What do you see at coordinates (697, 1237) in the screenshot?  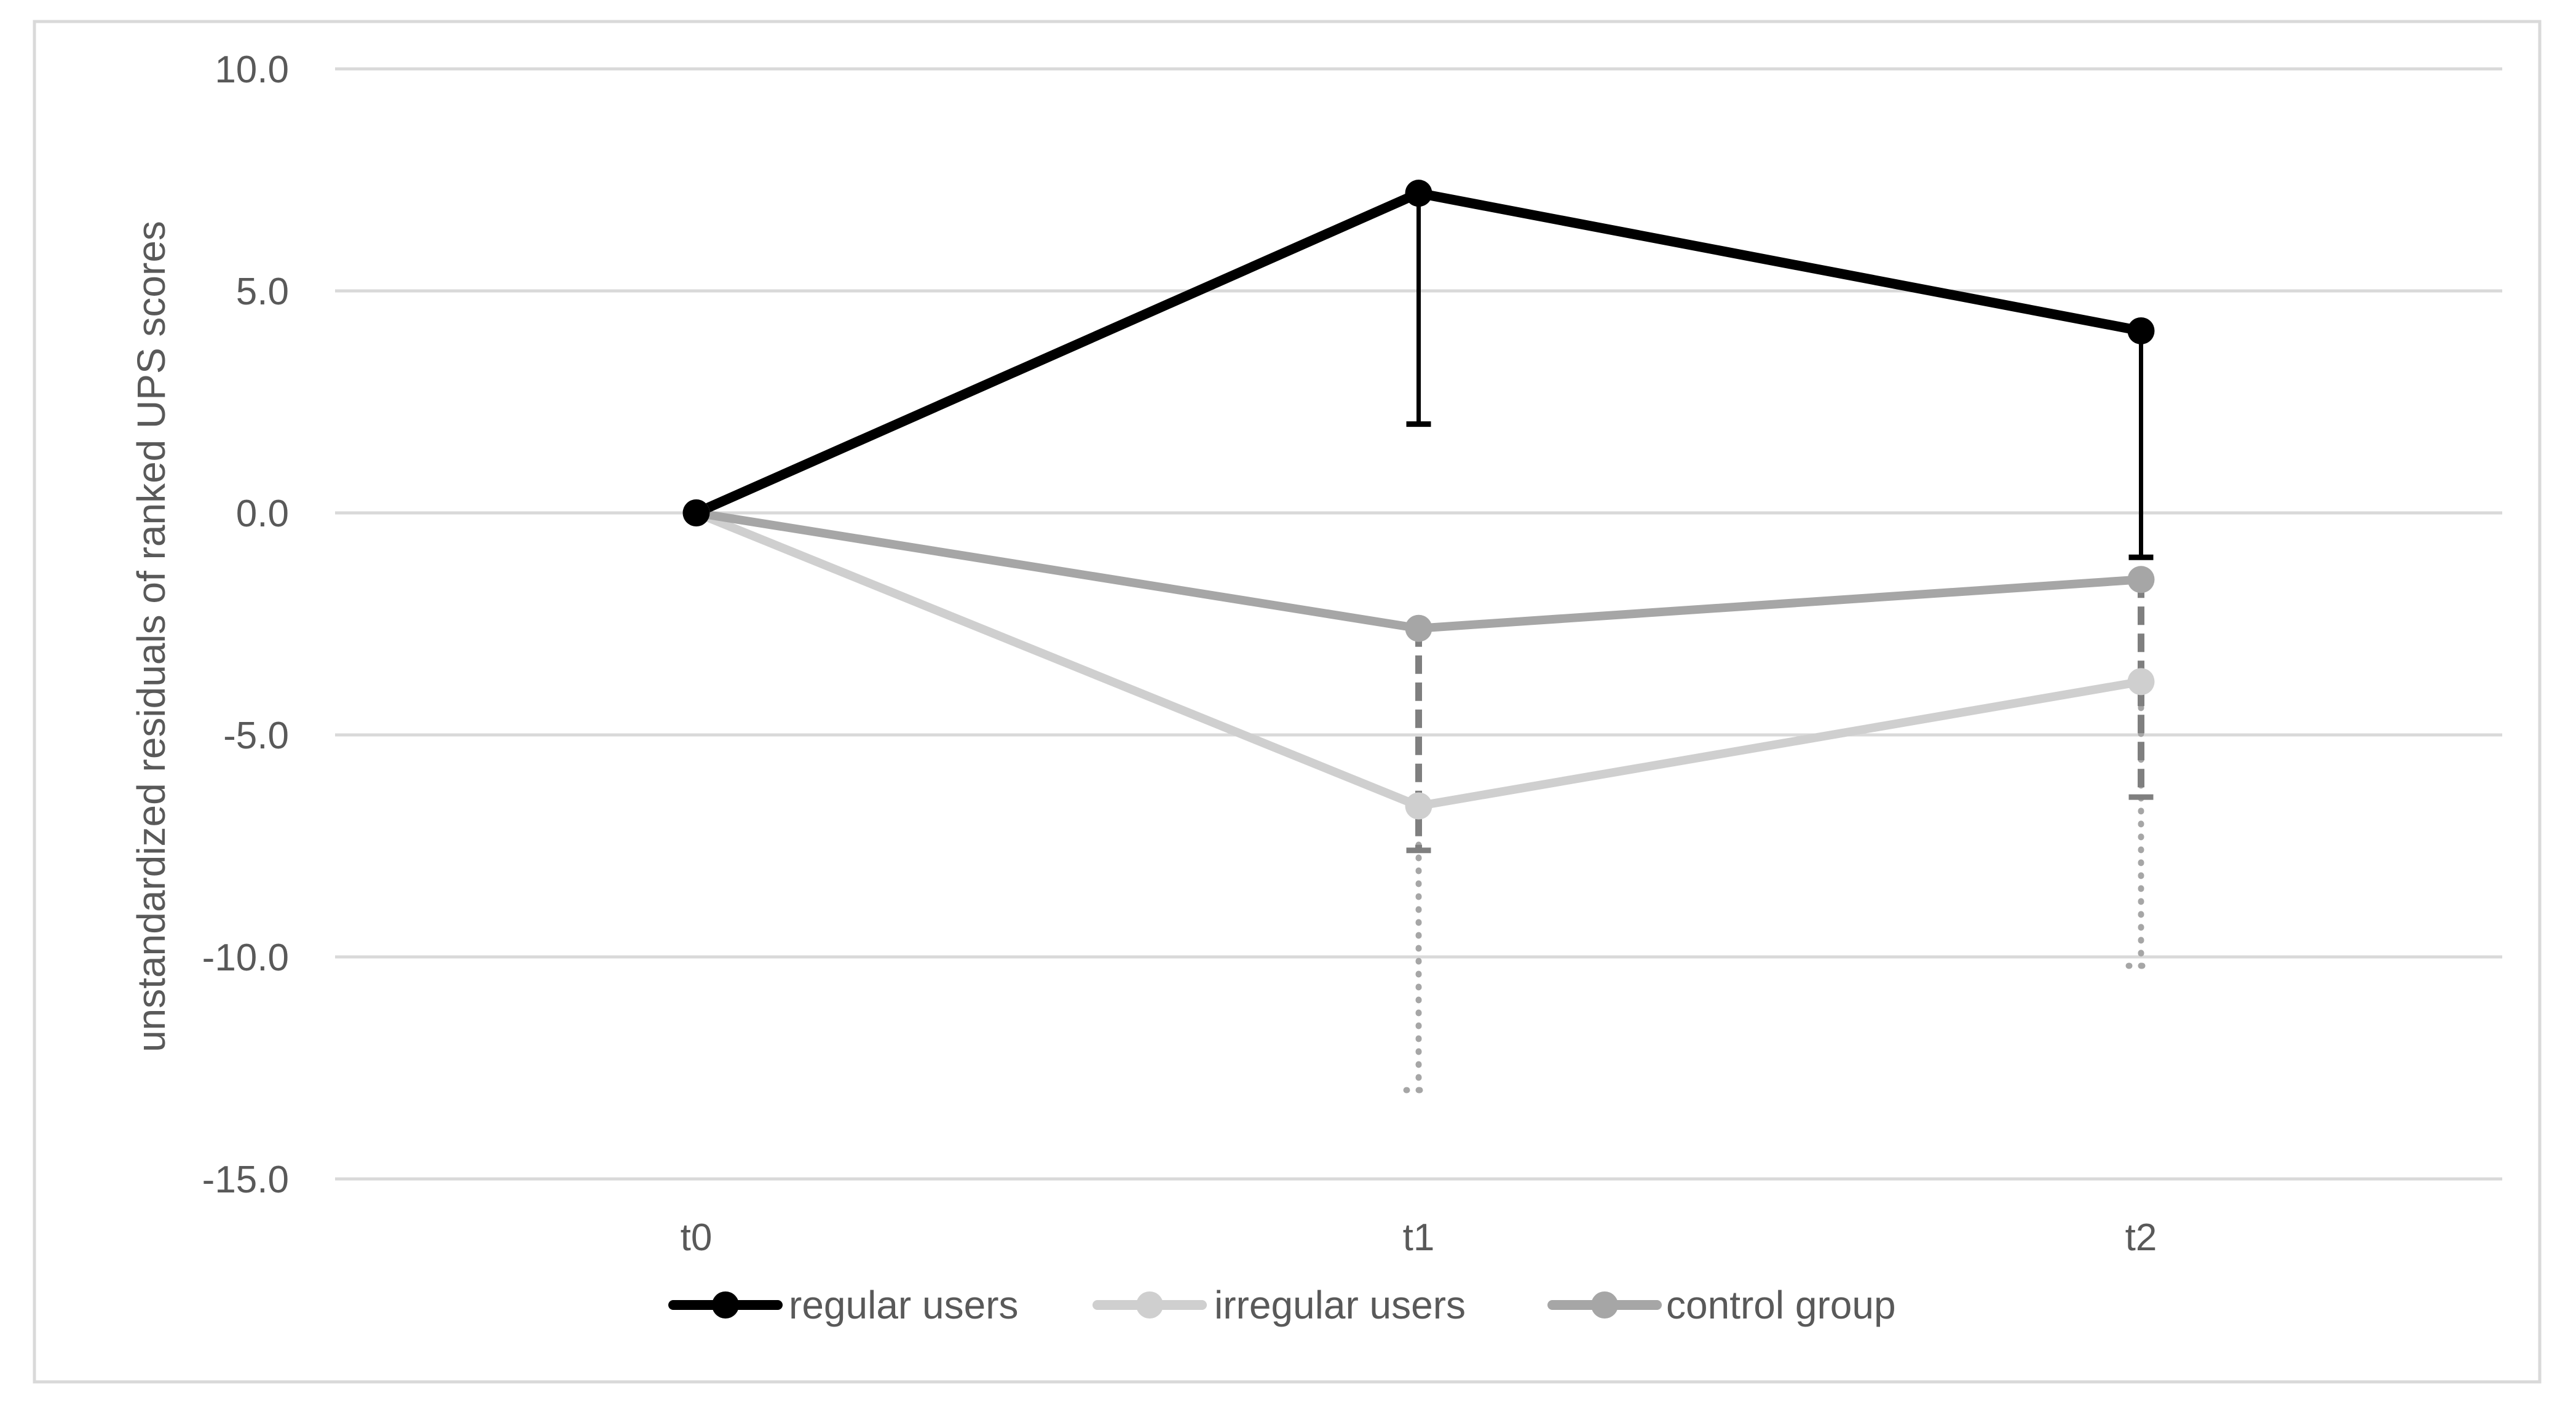 I see `x-tick-label: t0` at bounding box center [697, 1237].